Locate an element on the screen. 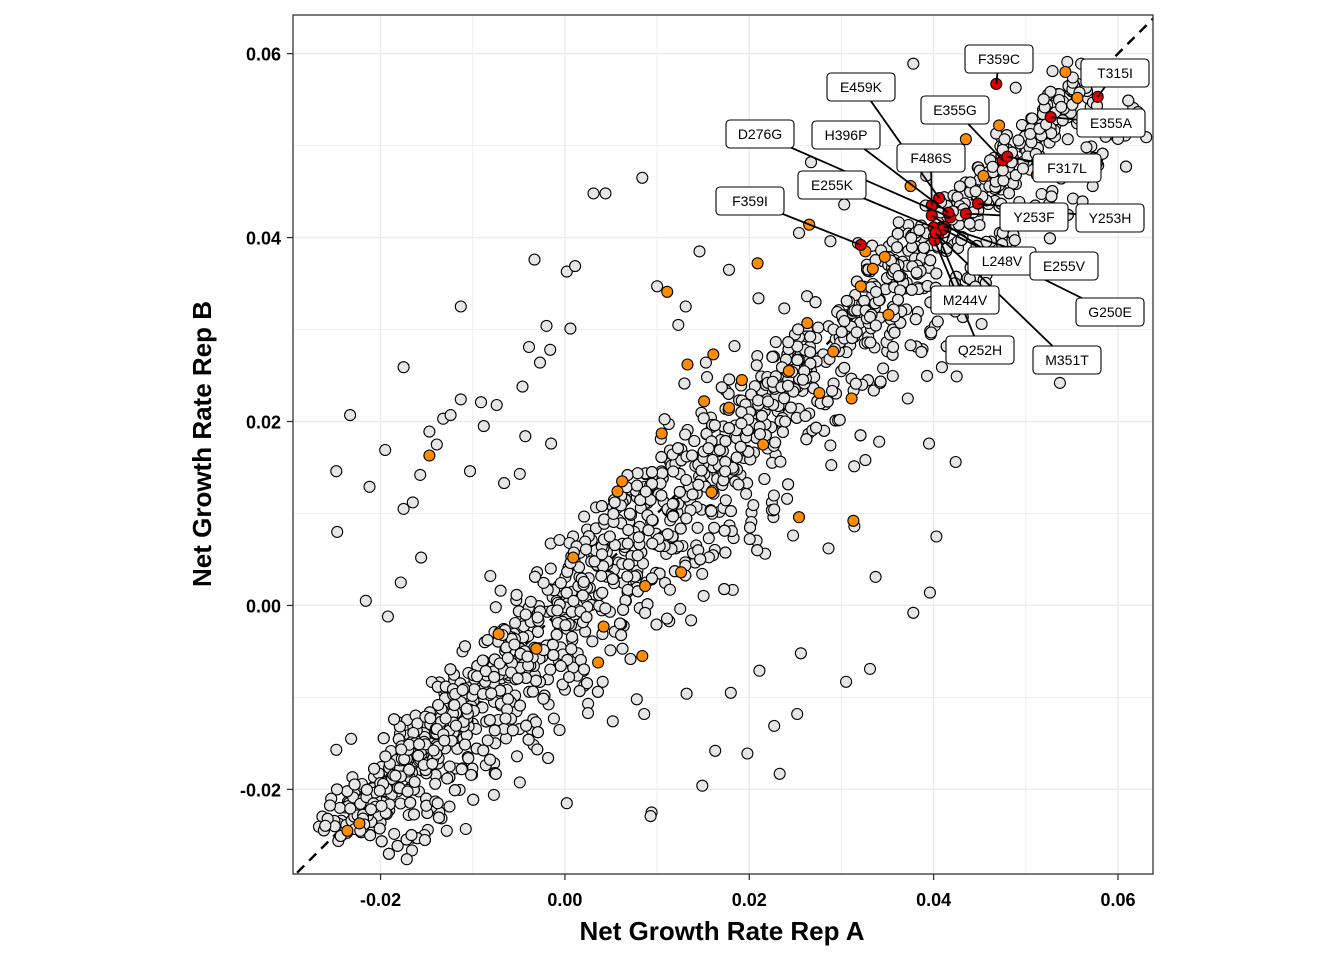 This screenshot has height=960, width=1344. point-label-text: Y253F is located at coordinates (1033, 217).